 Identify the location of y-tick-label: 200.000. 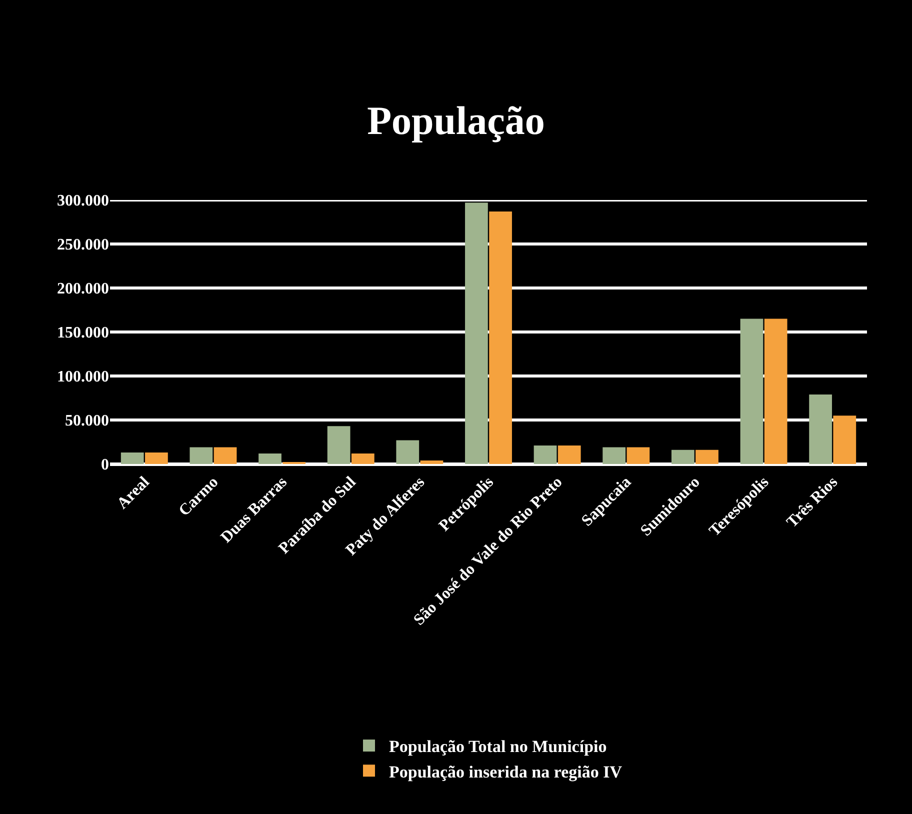
(83, 289).